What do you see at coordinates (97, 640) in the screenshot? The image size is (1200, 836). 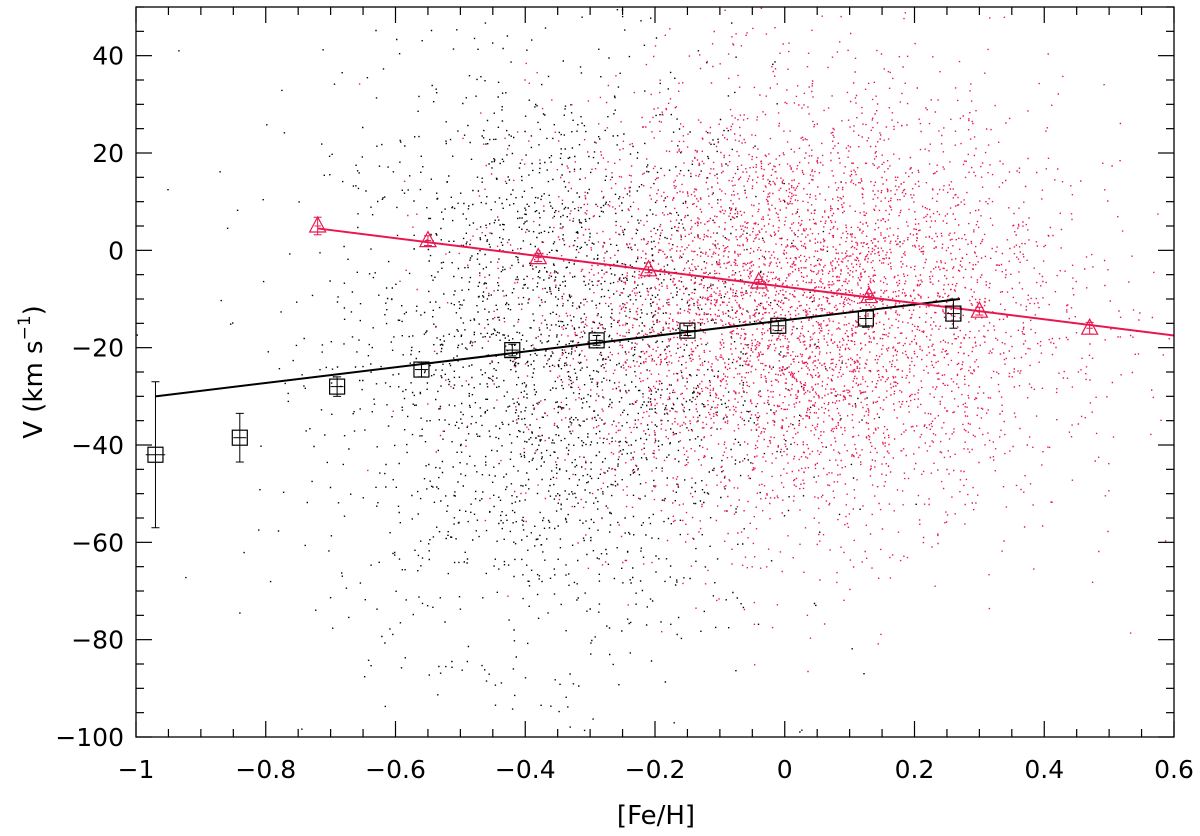 I see `y-tick-label: −80` at bounding box center [97, 640].